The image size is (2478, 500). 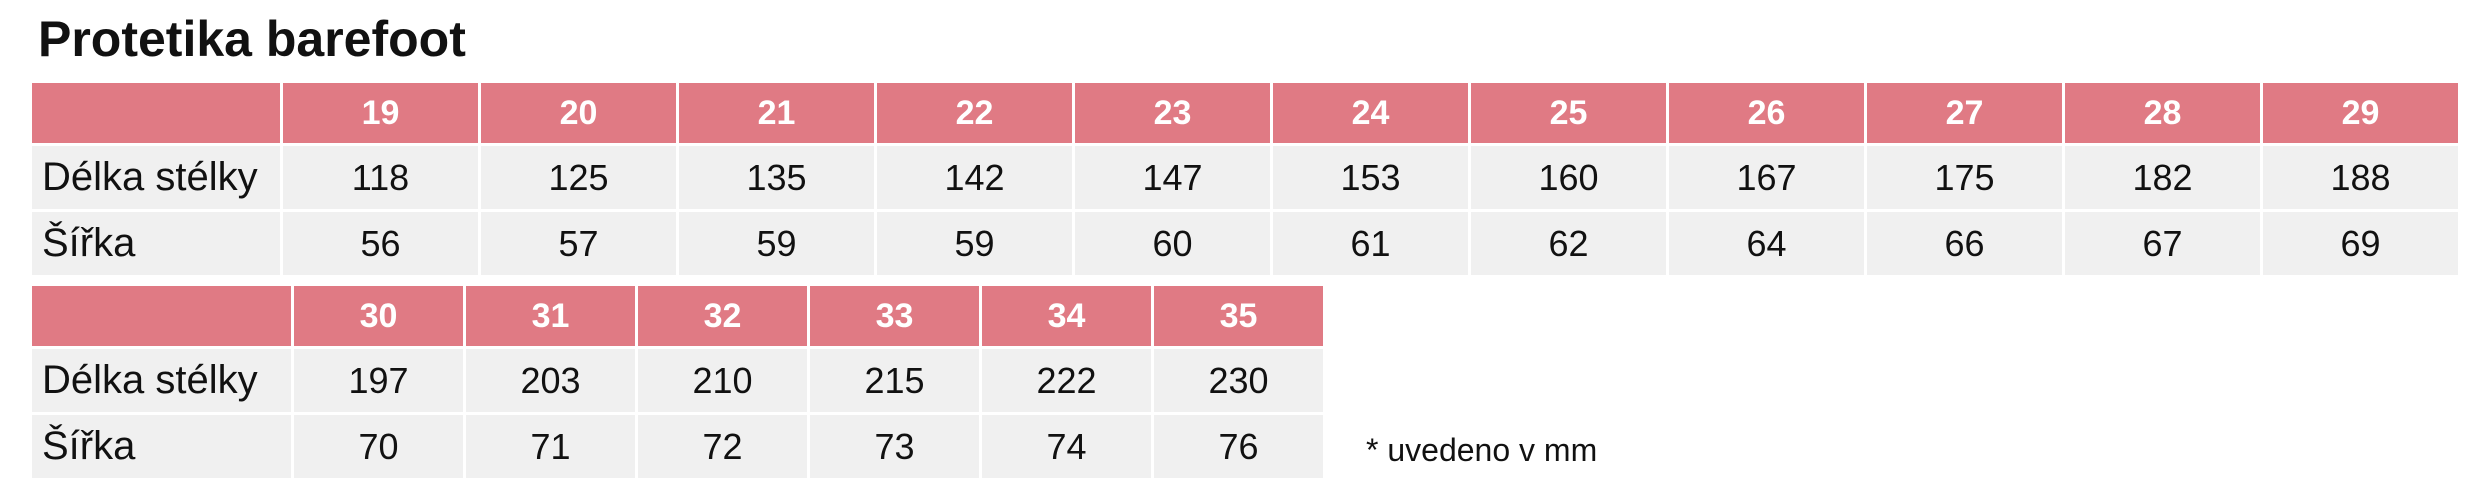 I want to click on size-header: 24, so click(x=1370, y=113).